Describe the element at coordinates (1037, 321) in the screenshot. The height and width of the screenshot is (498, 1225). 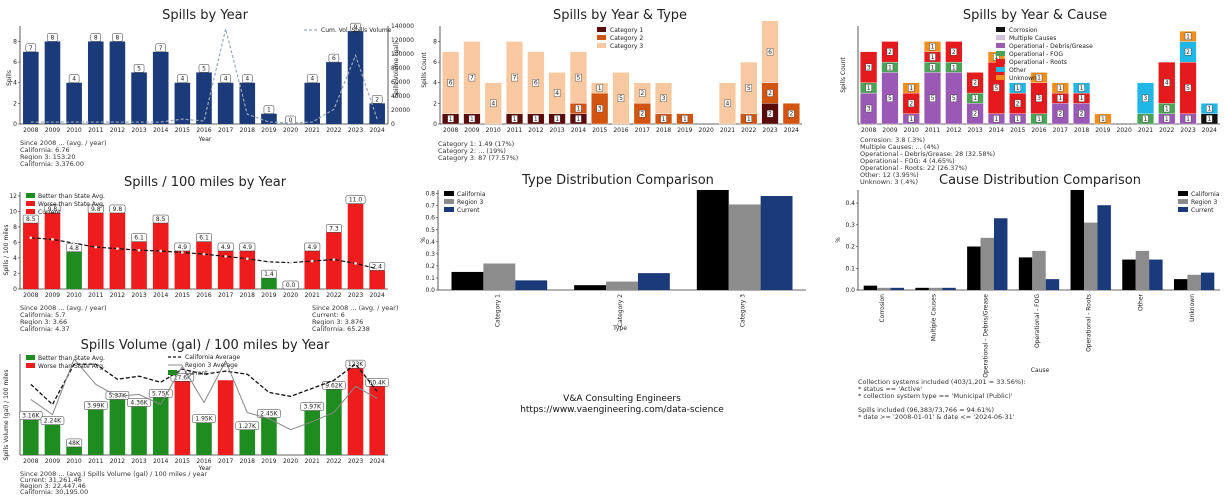
I see `x-tick-label: Operational - FOG` at that location.